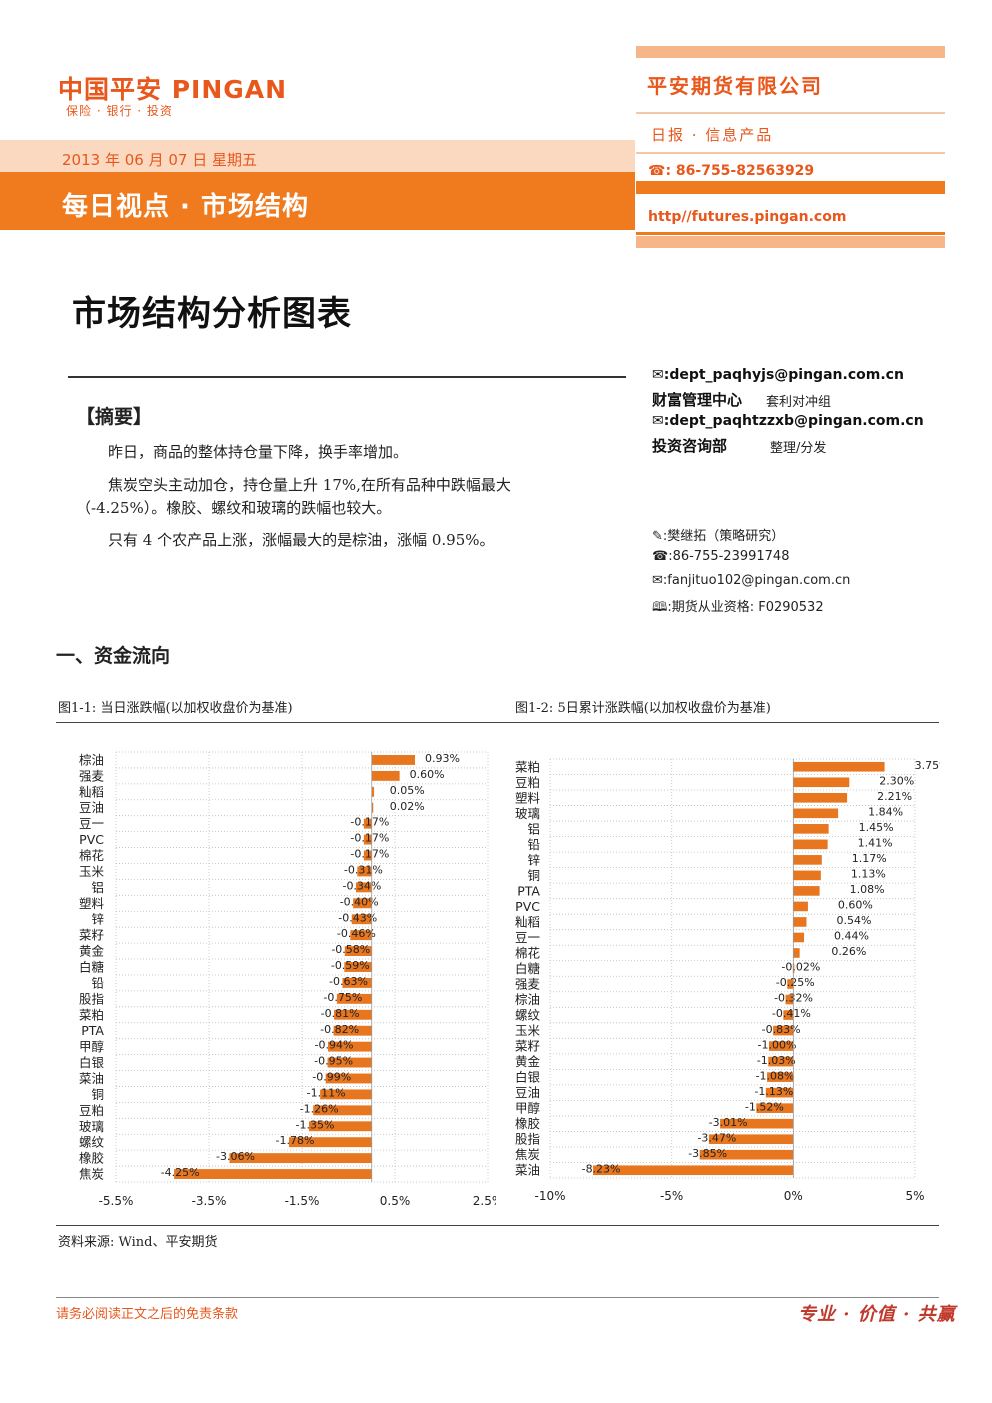 The image size is (992, 1403). What do you see at coordinates (868, 874) in the screenshot?
I see `data-label: 1.13%` at bounding box center [868, 874].